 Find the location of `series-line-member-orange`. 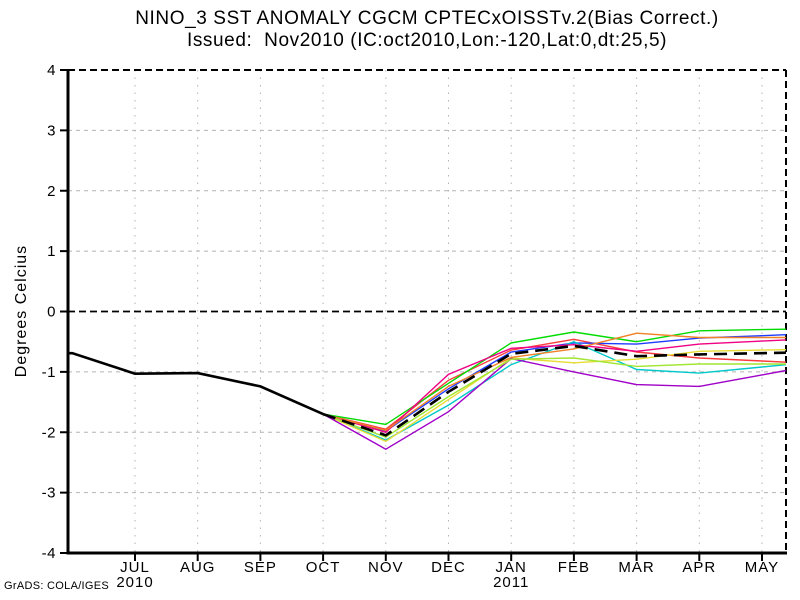

series-line-member-orange is located at coordinates (554, 382).